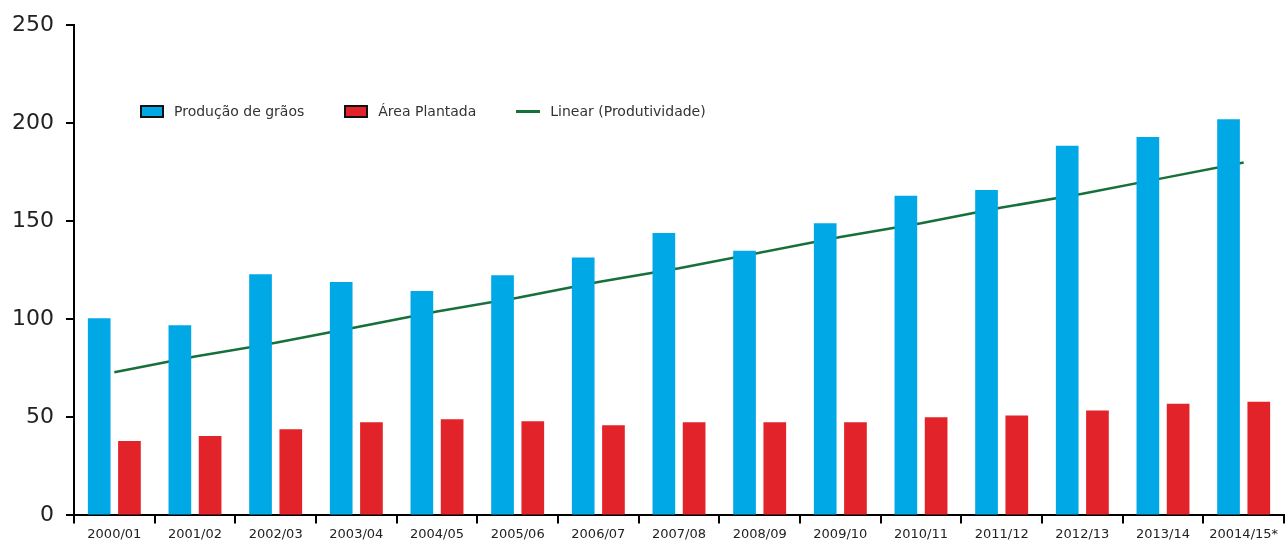  I want to click on x-tick-label: 2005/06, so click(517, 533).